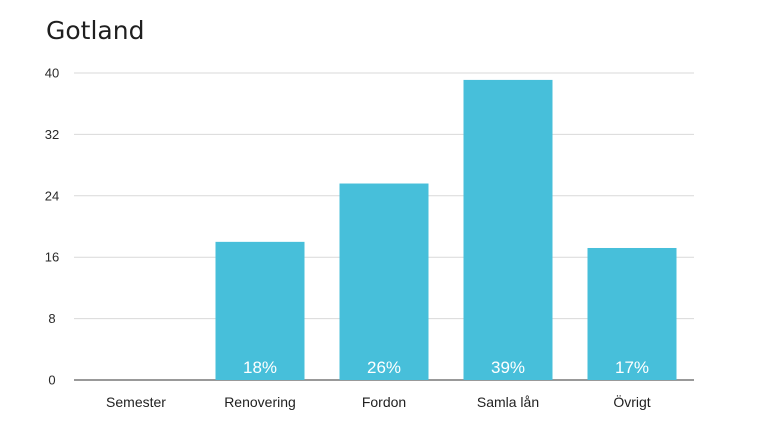 Image resolution: width=768 pixels, height=427 pixels. What do you see at coordinates (136, 402) in the screenshot?
I see `x-tick-label: Semester` at bounding box center [136, 402].